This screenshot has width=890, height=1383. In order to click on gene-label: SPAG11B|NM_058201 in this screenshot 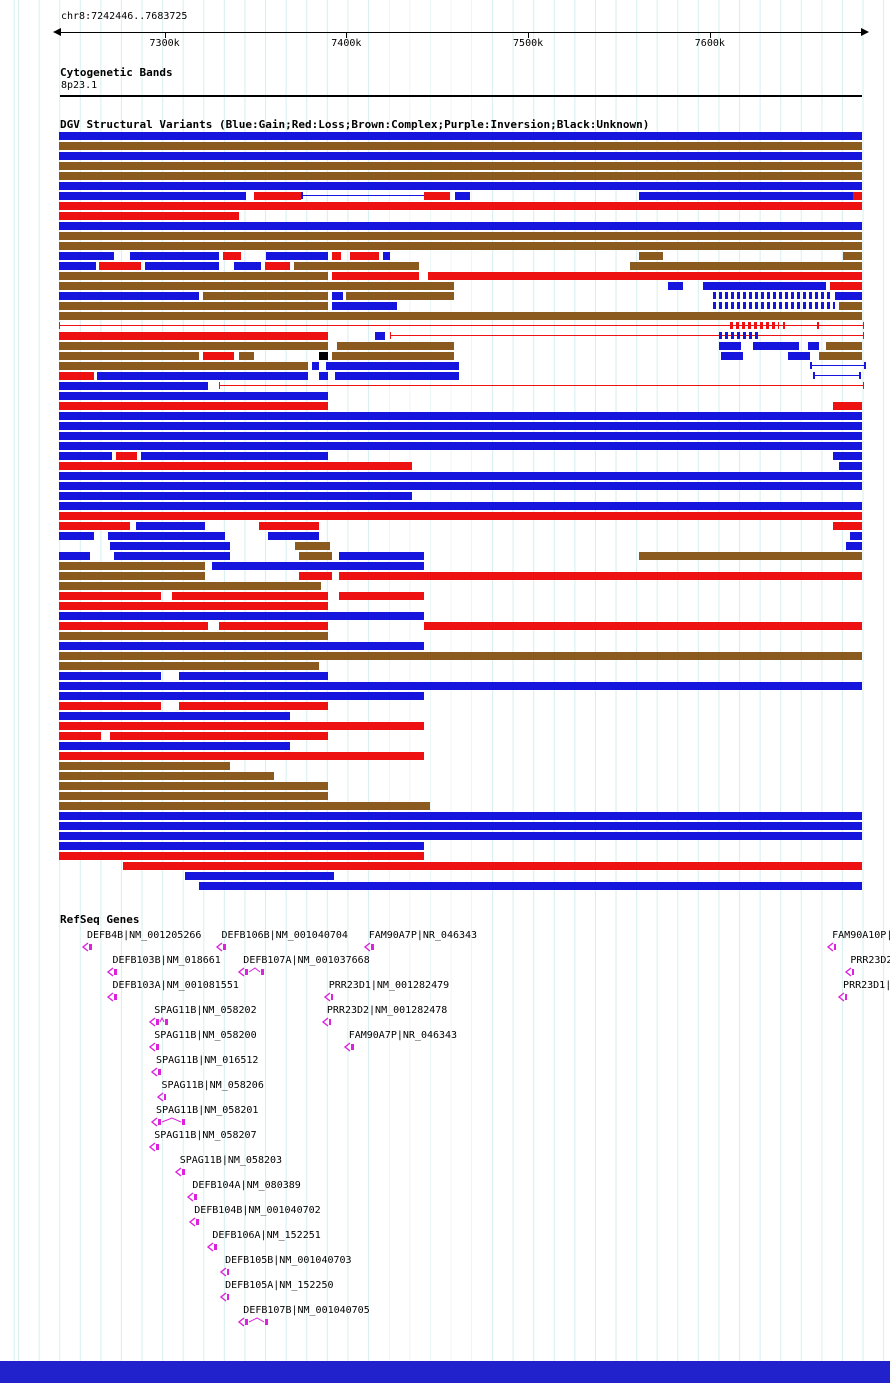, I will do `click(207, 1110)`.